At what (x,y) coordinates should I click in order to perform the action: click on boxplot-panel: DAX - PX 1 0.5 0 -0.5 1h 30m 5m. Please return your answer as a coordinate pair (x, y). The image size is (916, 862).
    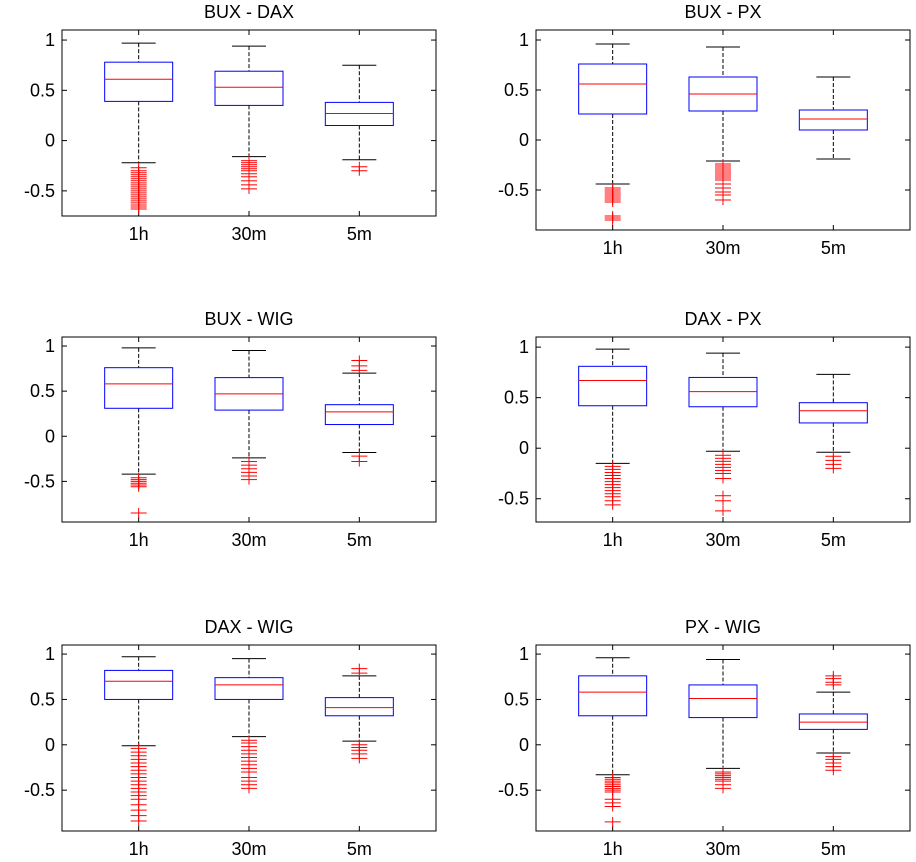
    Looking at the image, I should click on (704, 429).